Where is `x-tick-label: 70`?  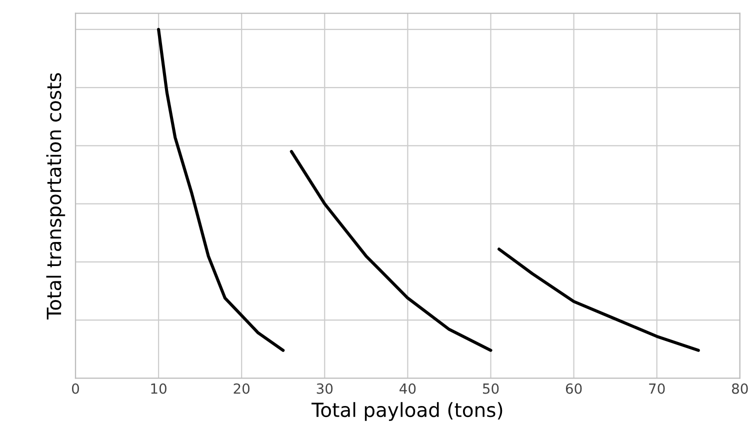
x-tick-label: 70 is located at coordinates (657, 388).